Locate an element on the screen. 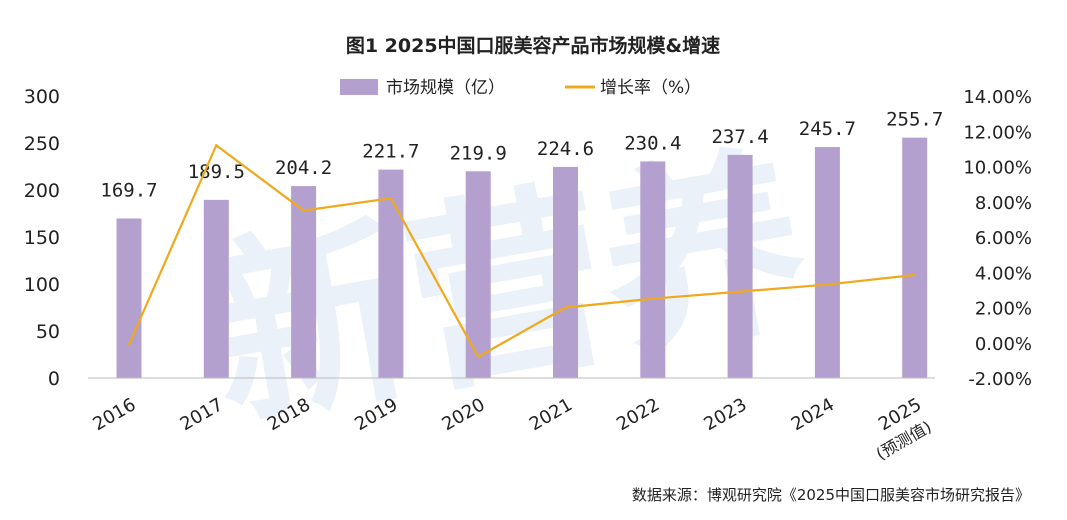 This screenshot has height=520, width=1067. right-tick-6.00%: 6.00% is located at coordinates (1003, 238).